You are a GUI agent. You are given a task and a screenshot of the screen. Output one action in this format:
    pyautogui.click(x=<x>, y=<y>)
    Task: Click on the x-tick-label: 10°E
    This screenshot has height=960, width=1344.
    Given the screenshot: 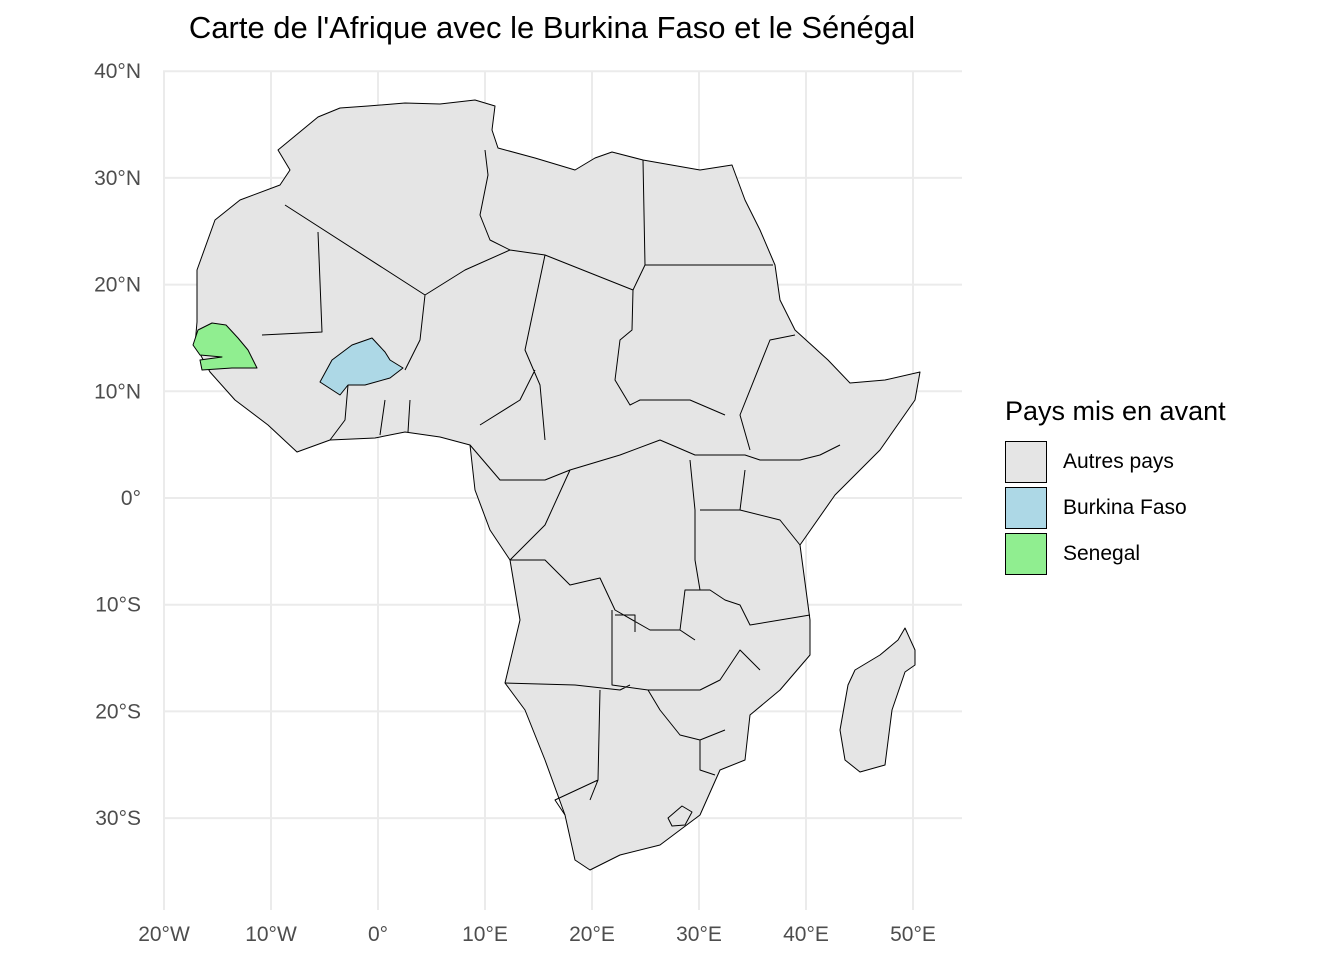 What is the action you would take?
    pyautogui.click(x=485, y=934)
    